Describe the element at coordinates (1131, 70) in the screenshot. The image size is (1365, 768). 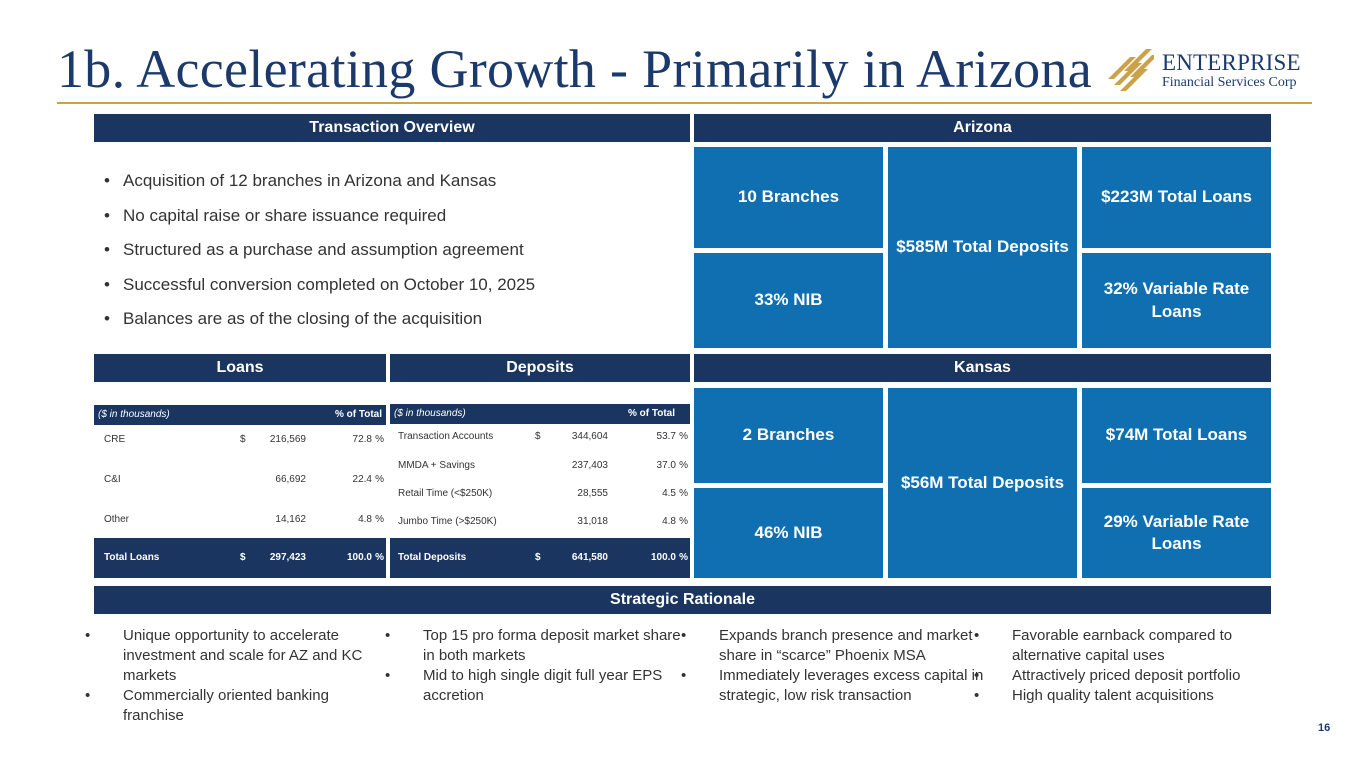
I see `enterprise-logo-icon` at that location.